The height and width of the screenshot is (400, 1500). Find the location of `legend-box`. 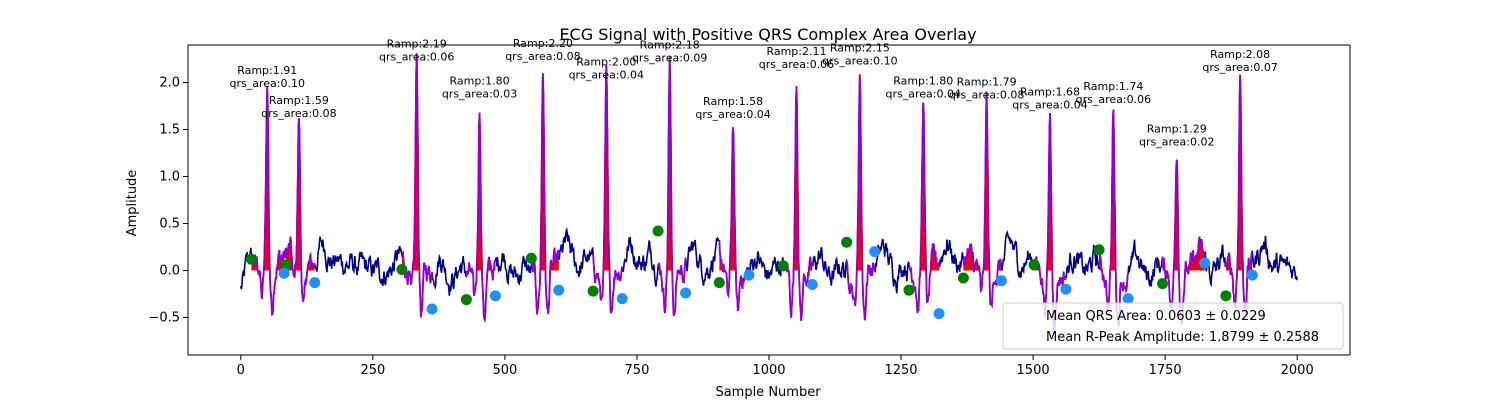

legend-box is located at coordinates (1173, 326).